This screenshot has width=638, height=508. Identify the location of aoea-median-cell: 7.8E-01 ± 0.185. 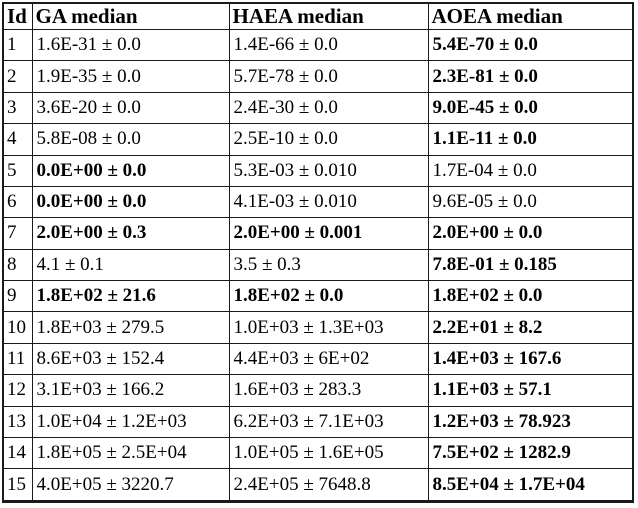
(530, 265).